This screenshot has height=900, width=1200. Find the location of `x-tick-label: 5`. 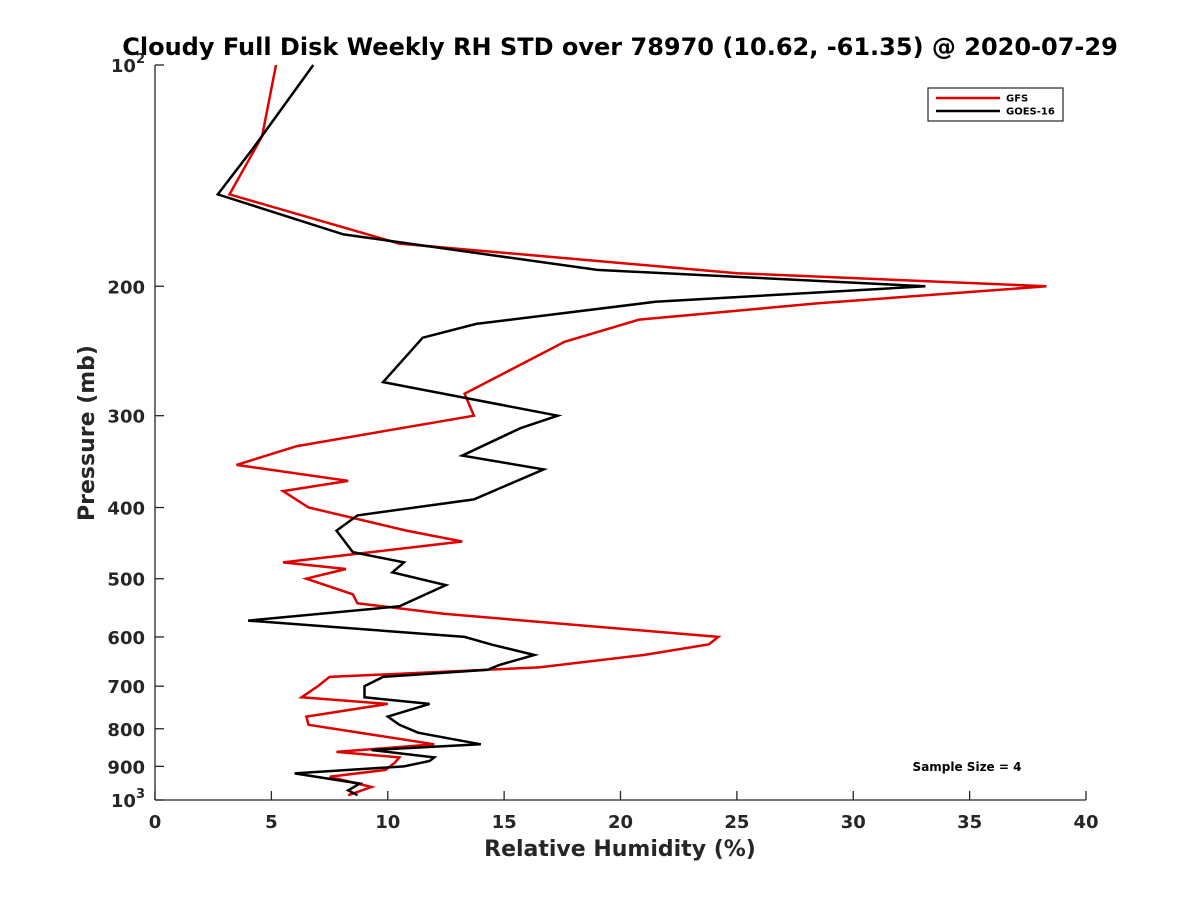

x-tick-label: 5 is located at coordinates (271, 822).